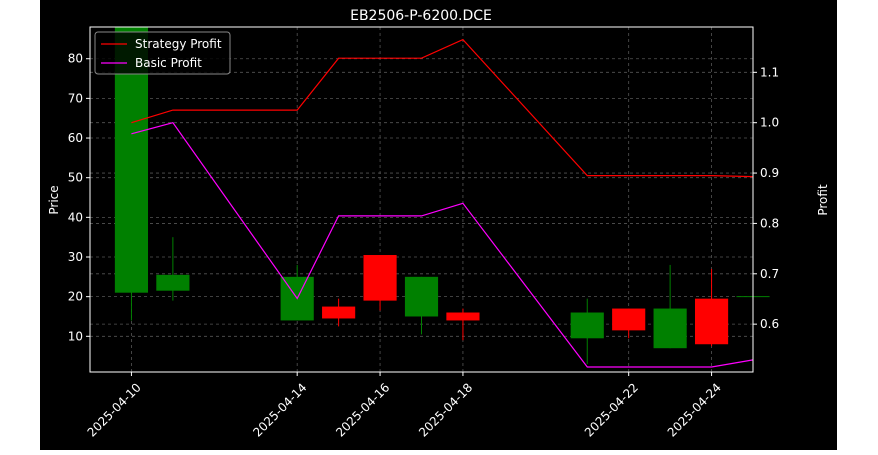 The width and height of the screenshot is (878, 455). I want to click on y-tick-label-right: 0.7, so click(769, 274).